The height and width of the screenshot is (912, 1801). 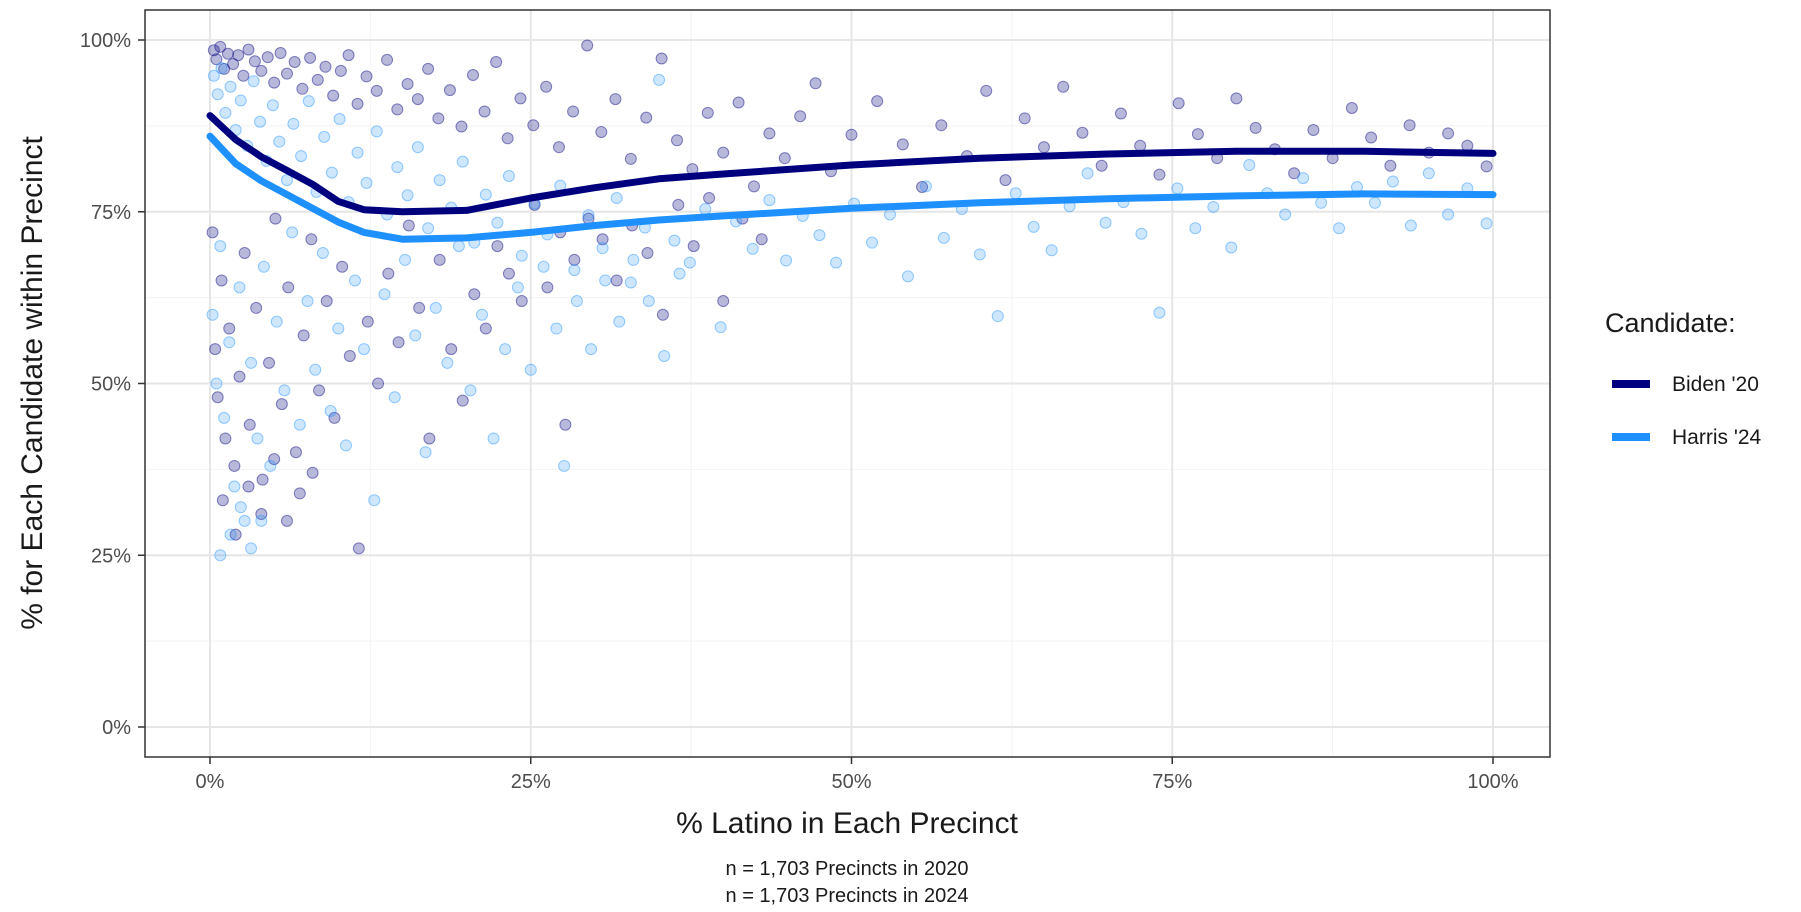 What do you see at coordinates (105, 41) in the screenshot?
I see `y-tick-label: 100%` at bounding box center [105, 41].